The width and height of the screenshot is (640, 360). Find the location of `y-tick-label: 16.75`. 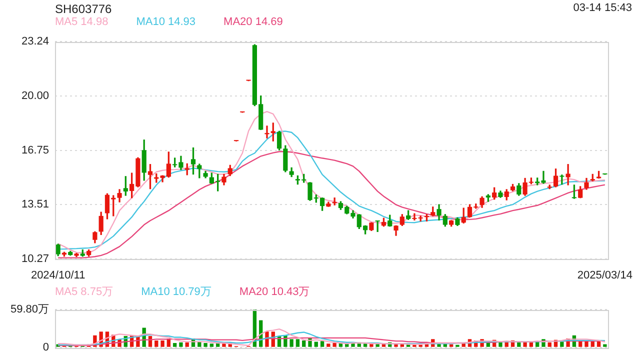

y-tick-label: 16.75 is located at coordinates (35, 150).